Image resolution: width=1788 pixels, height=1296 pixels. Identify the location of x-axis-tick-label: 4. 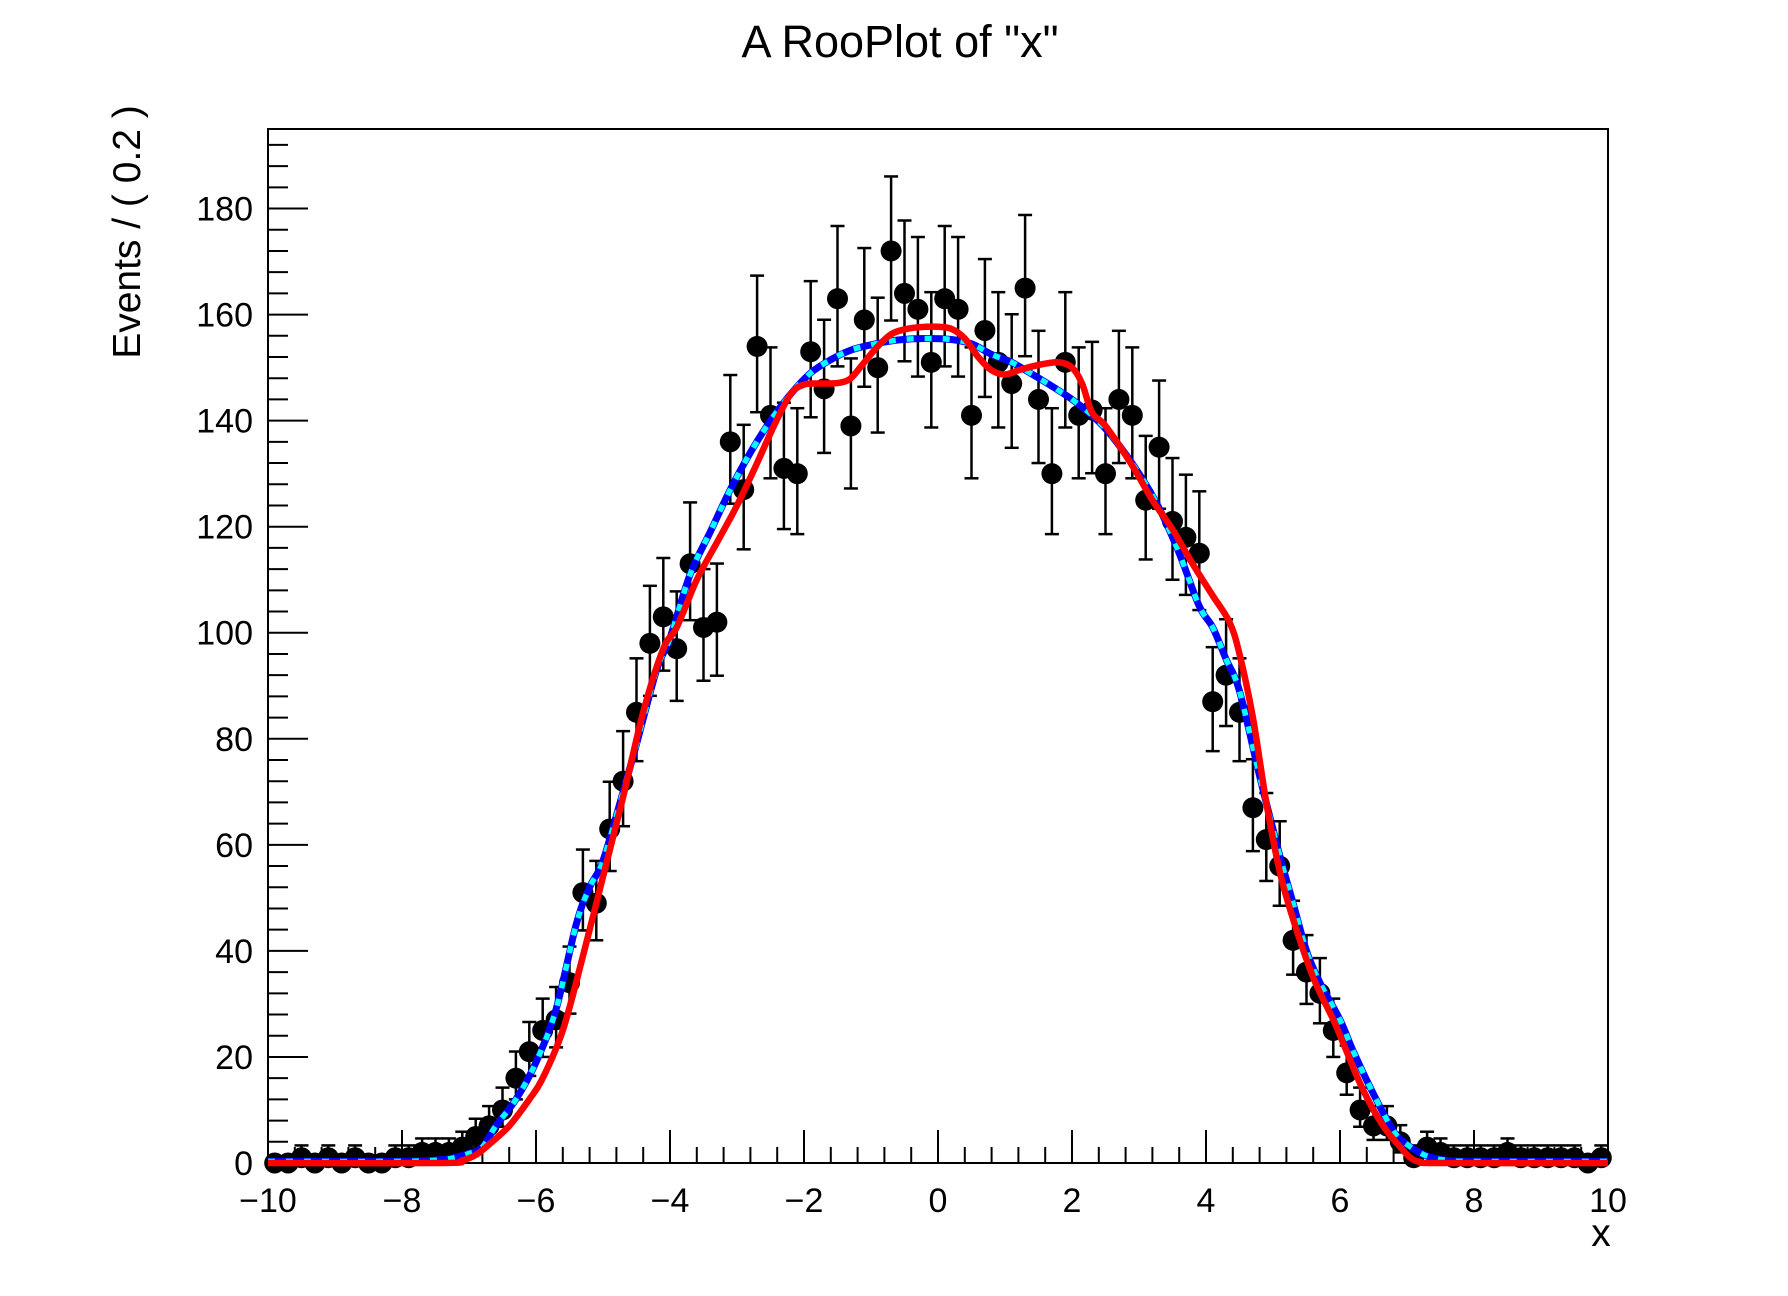
(1206, 1201).